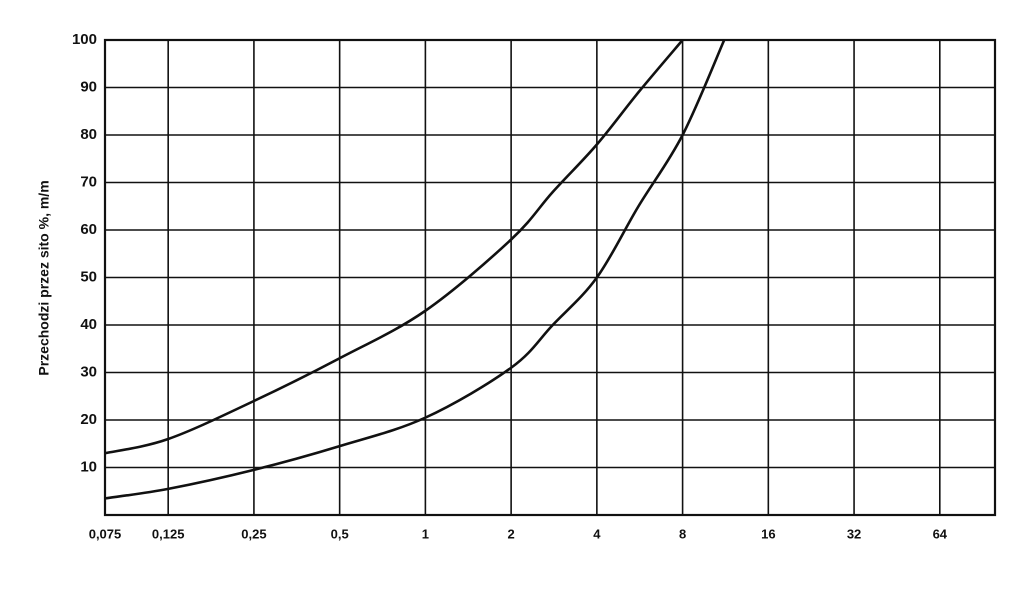  I want to click on y-tick-label: 40, so click(88, 324).